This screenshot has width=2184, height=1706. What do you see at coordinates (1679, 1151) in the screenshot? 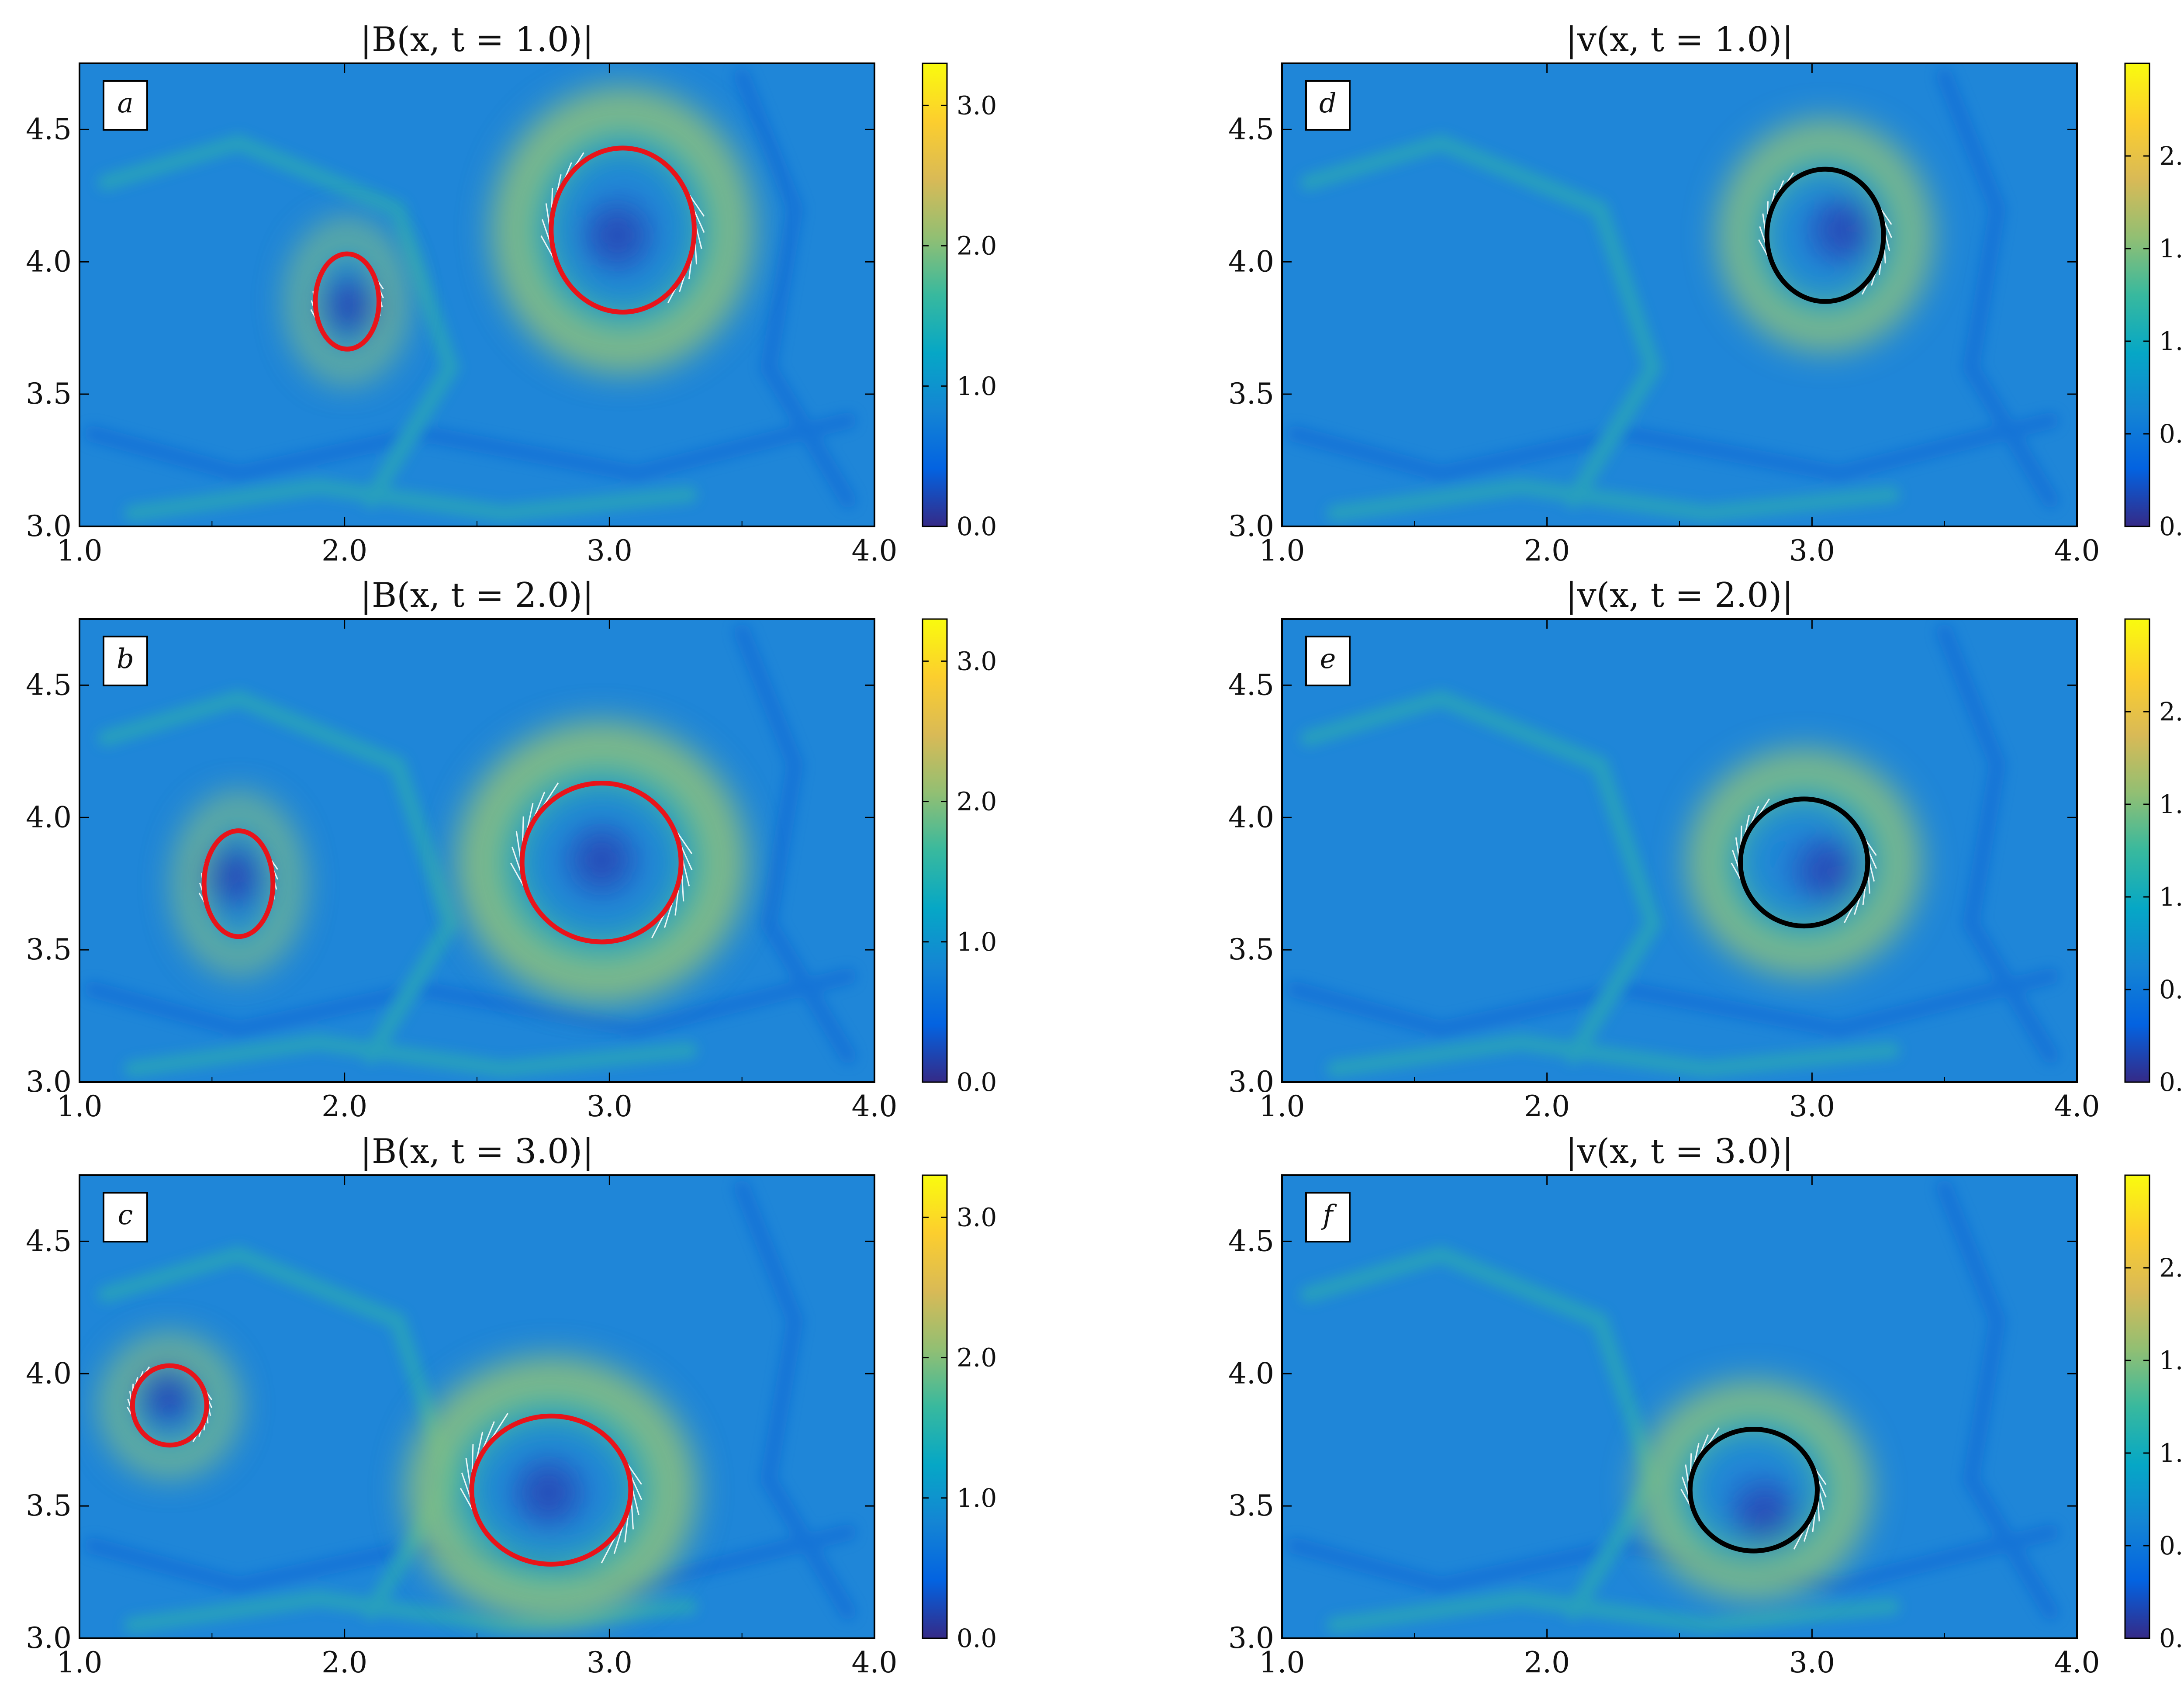
I see `panel-title: |v(x, t = 3.0)|` at bounding box center [1679, 1151].